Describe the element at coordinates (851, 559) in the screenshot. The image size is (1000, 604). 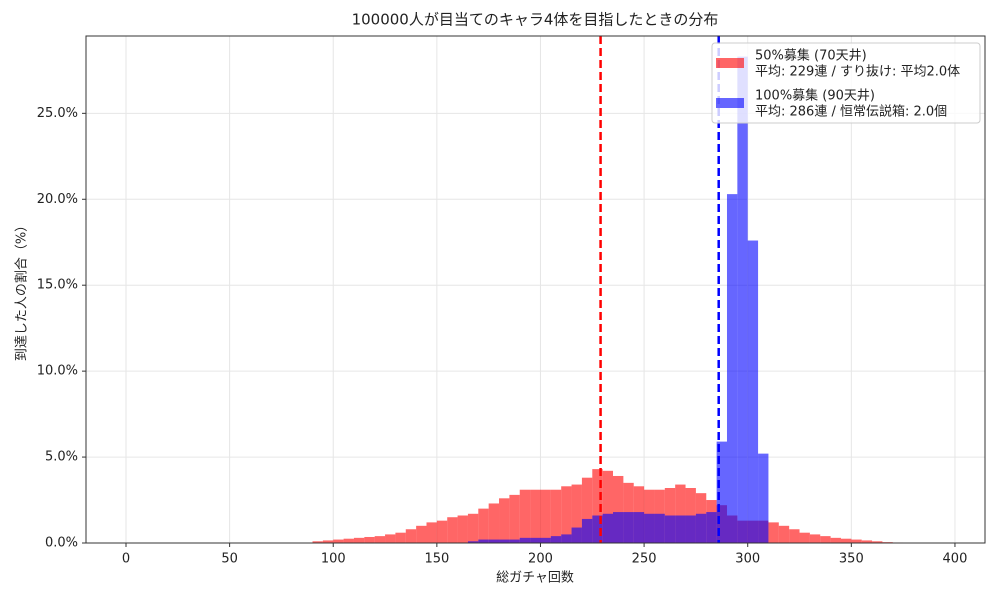
I see `x-tick-label: 350` at that location.